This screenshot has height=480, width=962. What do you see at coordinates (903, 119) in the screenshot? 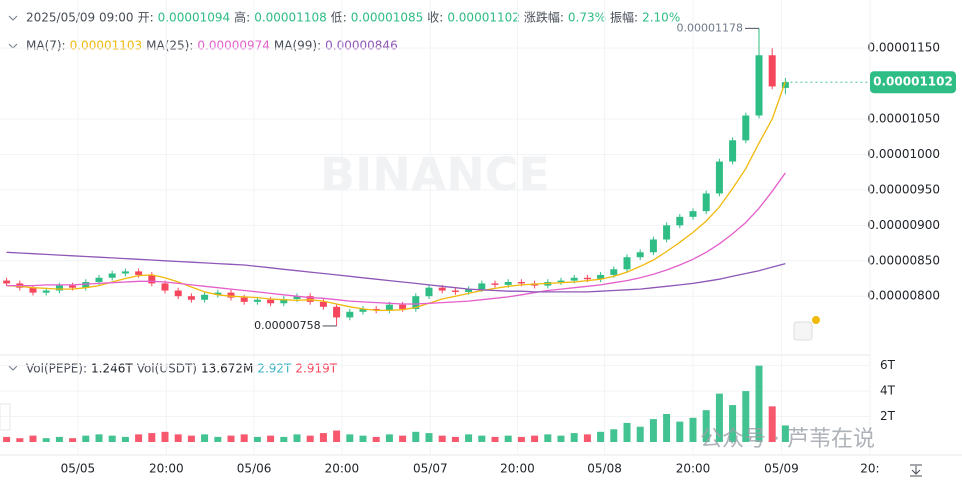
I see `y-tick-label: 0.00001050` at bounding box center [903, 119].